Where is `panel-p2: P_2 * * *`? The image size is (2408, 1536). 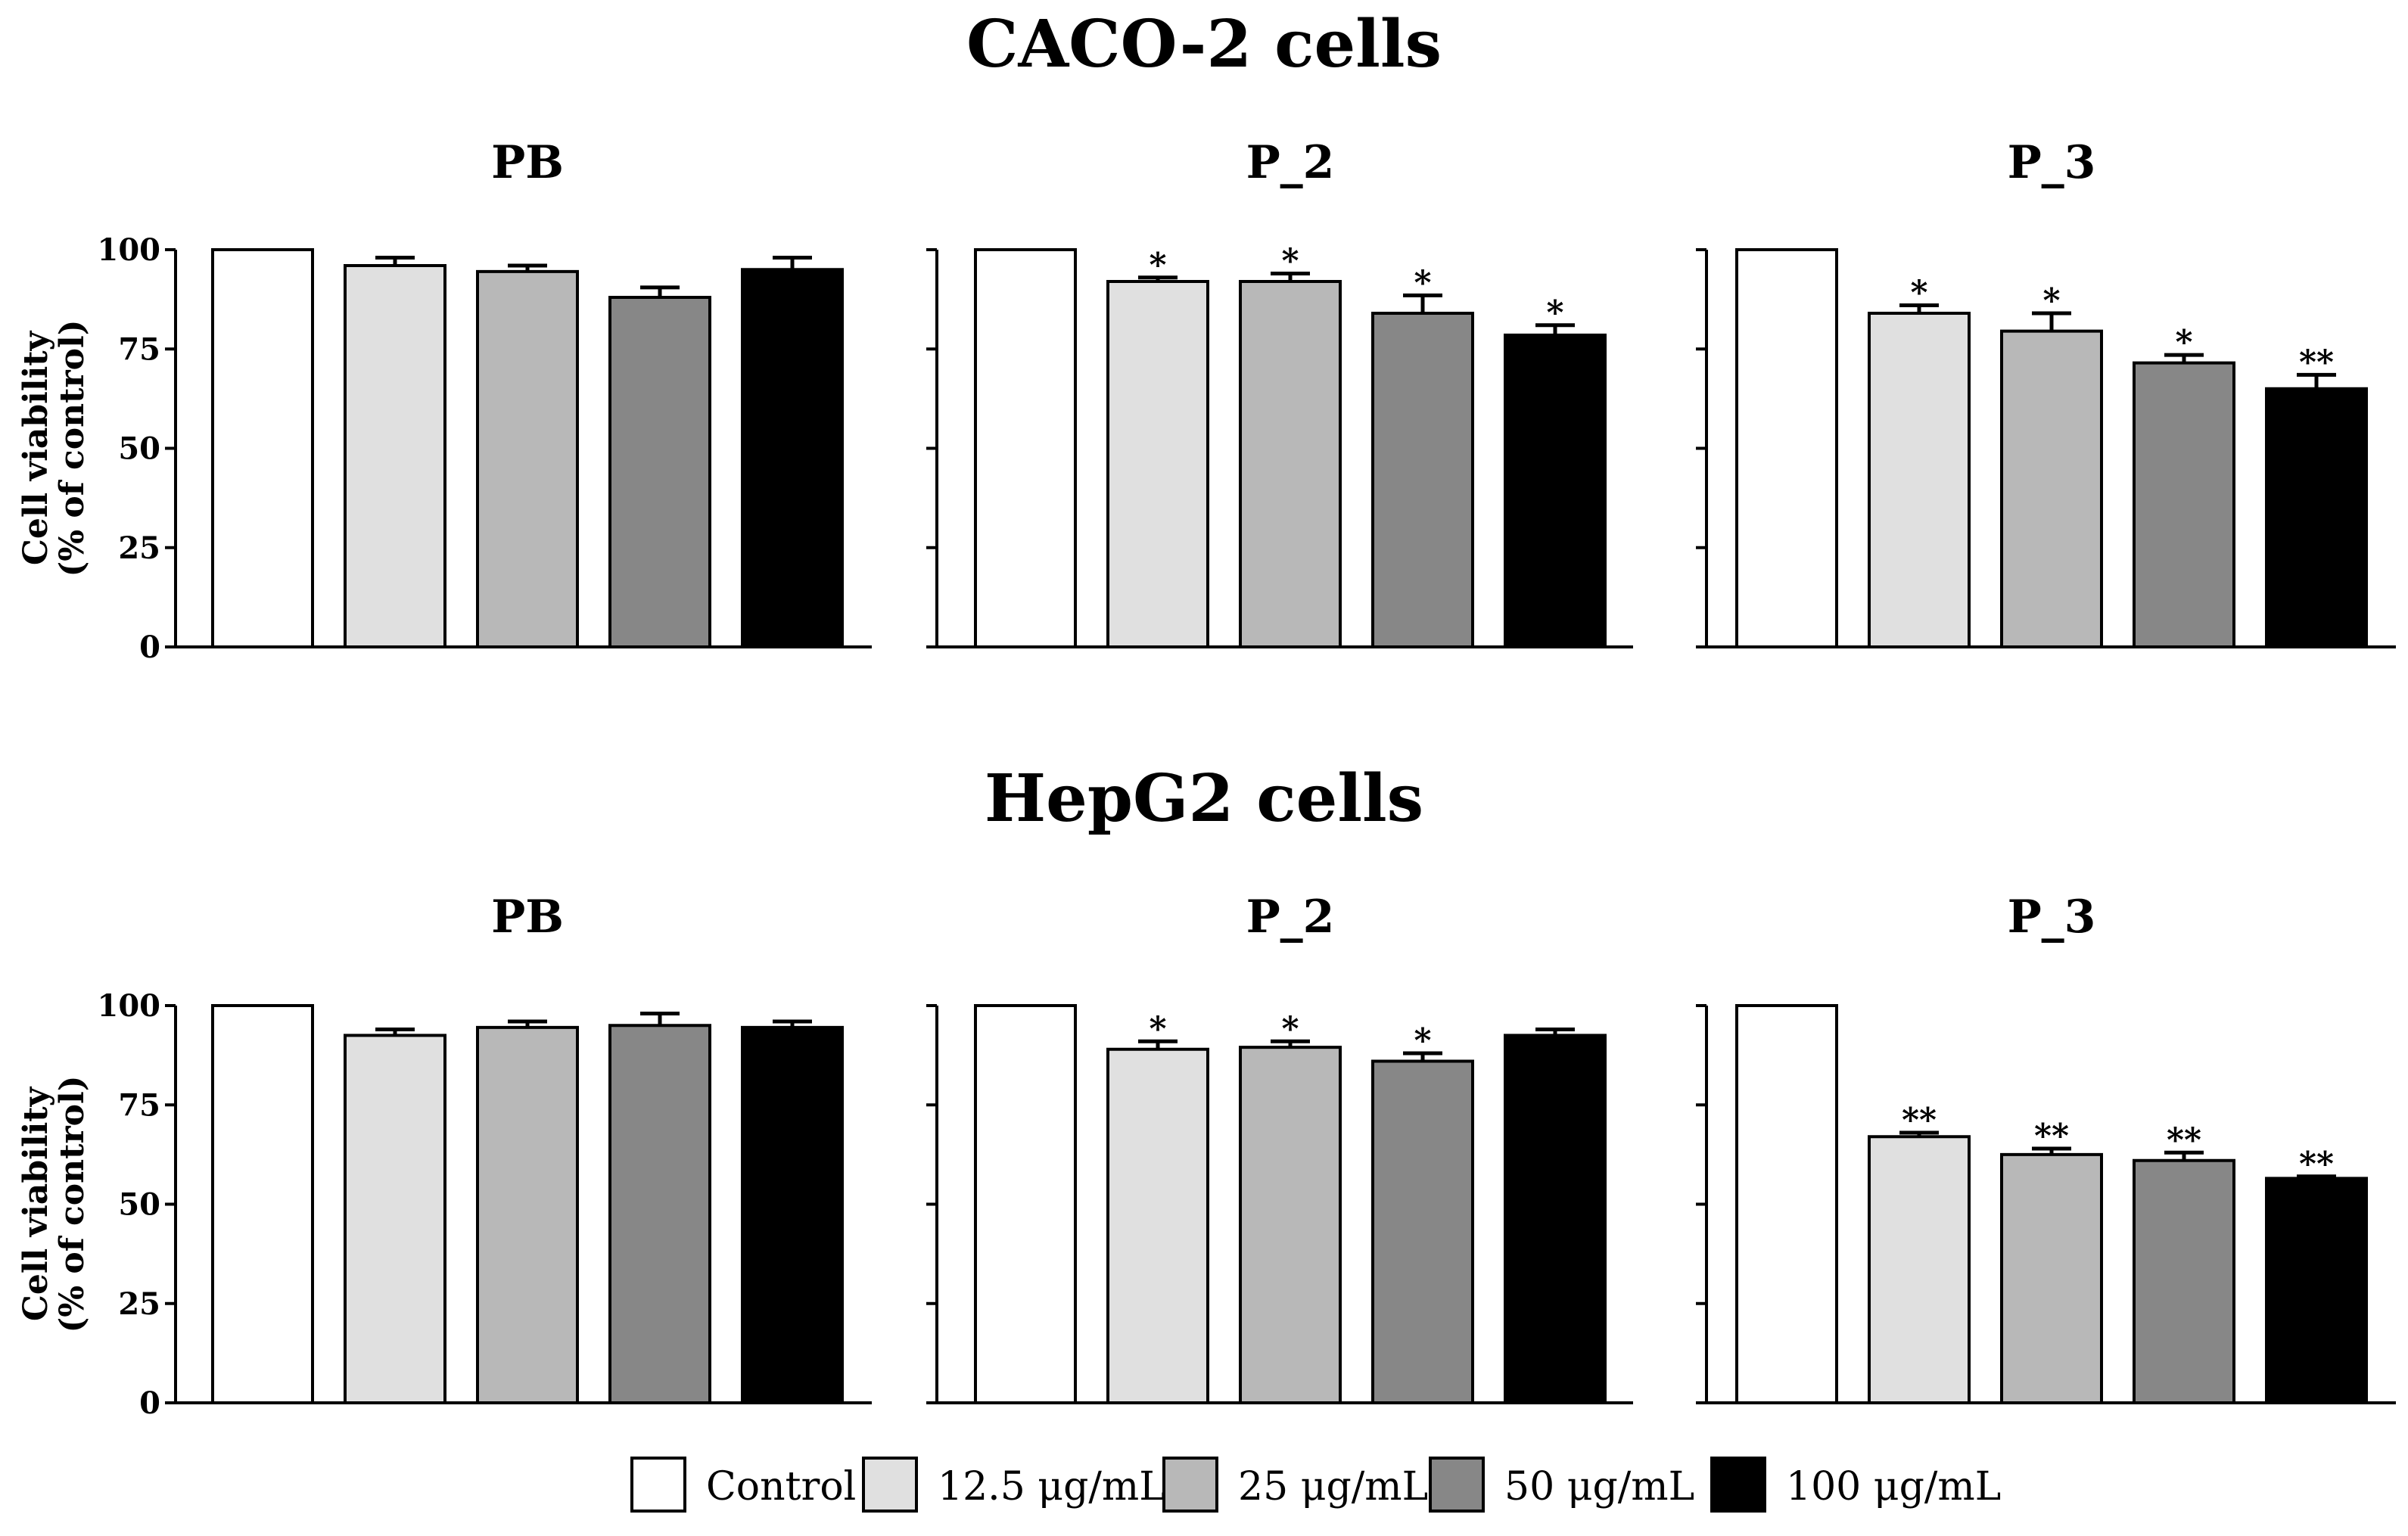
panel-p2: P_2 * * * is located at coordinates (1279, 1147).